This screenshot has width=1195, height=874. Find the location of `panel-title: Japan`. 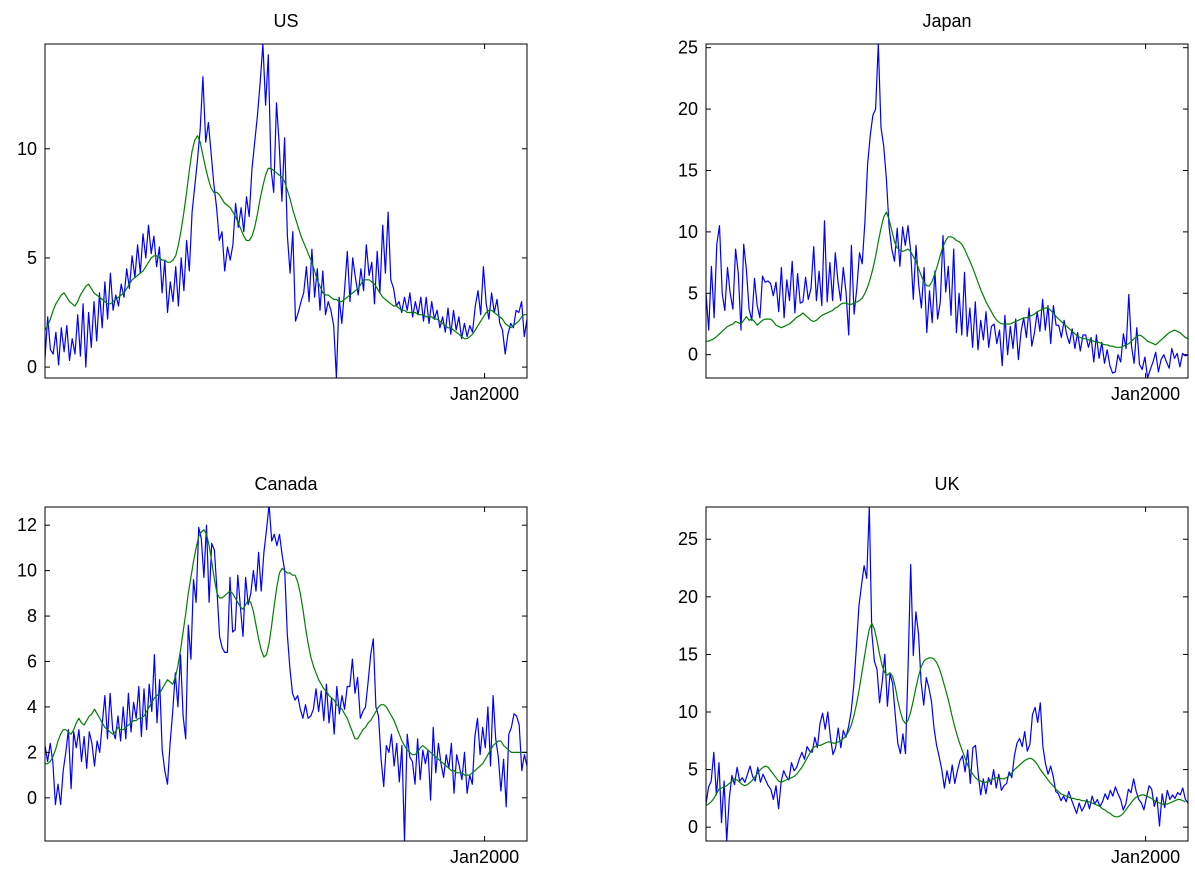

panel-title: Japan is located at coordinates (946, 21).